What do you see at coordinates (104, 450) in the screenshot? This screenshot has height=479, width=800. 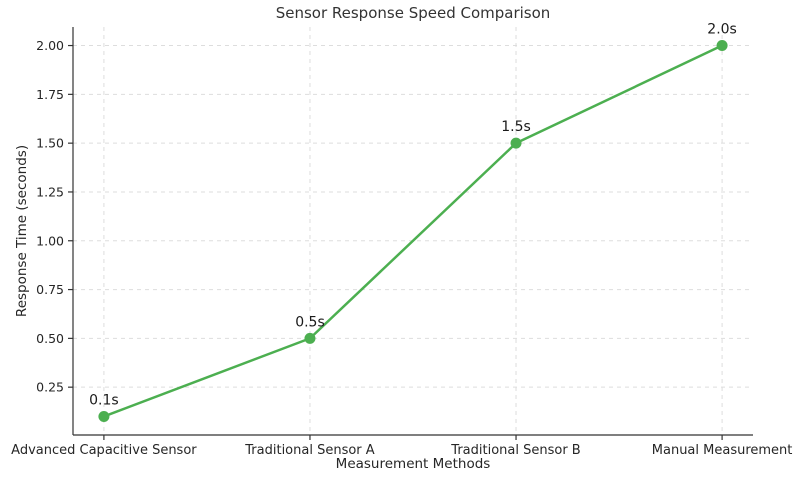 I see `x-tick-label: Advanced Capacitive Sensor` at bounding box center [104, 450].